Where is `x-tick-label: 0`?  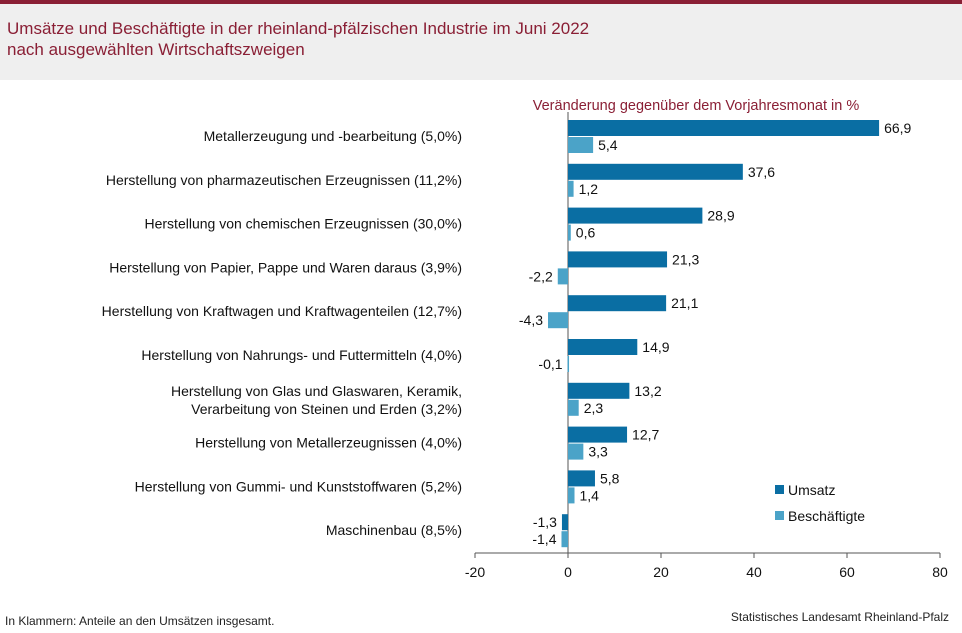 x-tick-label: 0 is located at coordinates (568, 572).